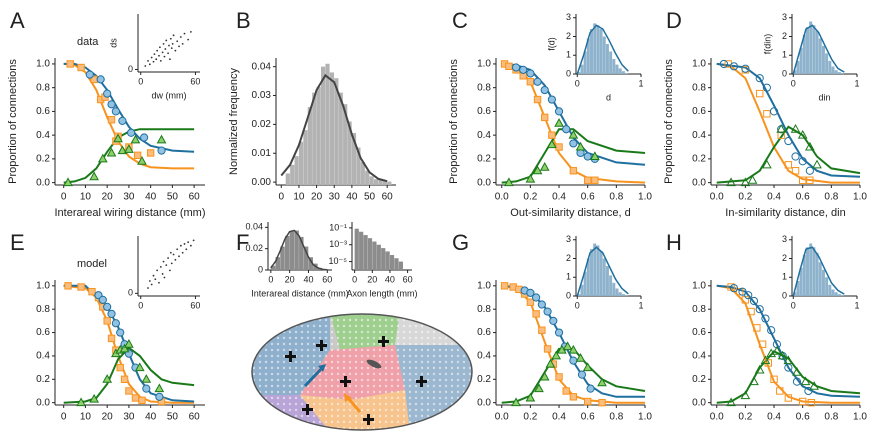 This screenshot has width=875, height=439. I want to click on y-tick-label: 3, so click(784, 17).